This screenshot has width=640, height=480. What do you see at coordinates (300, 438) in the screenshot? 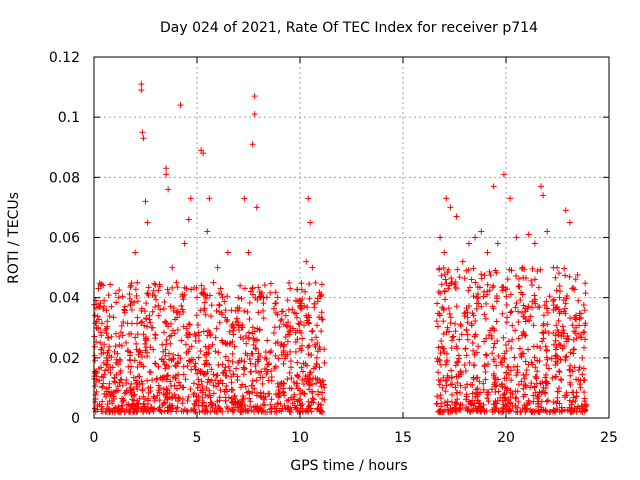
I see `x-tick-label: 10` at bounding box center [300, 438].